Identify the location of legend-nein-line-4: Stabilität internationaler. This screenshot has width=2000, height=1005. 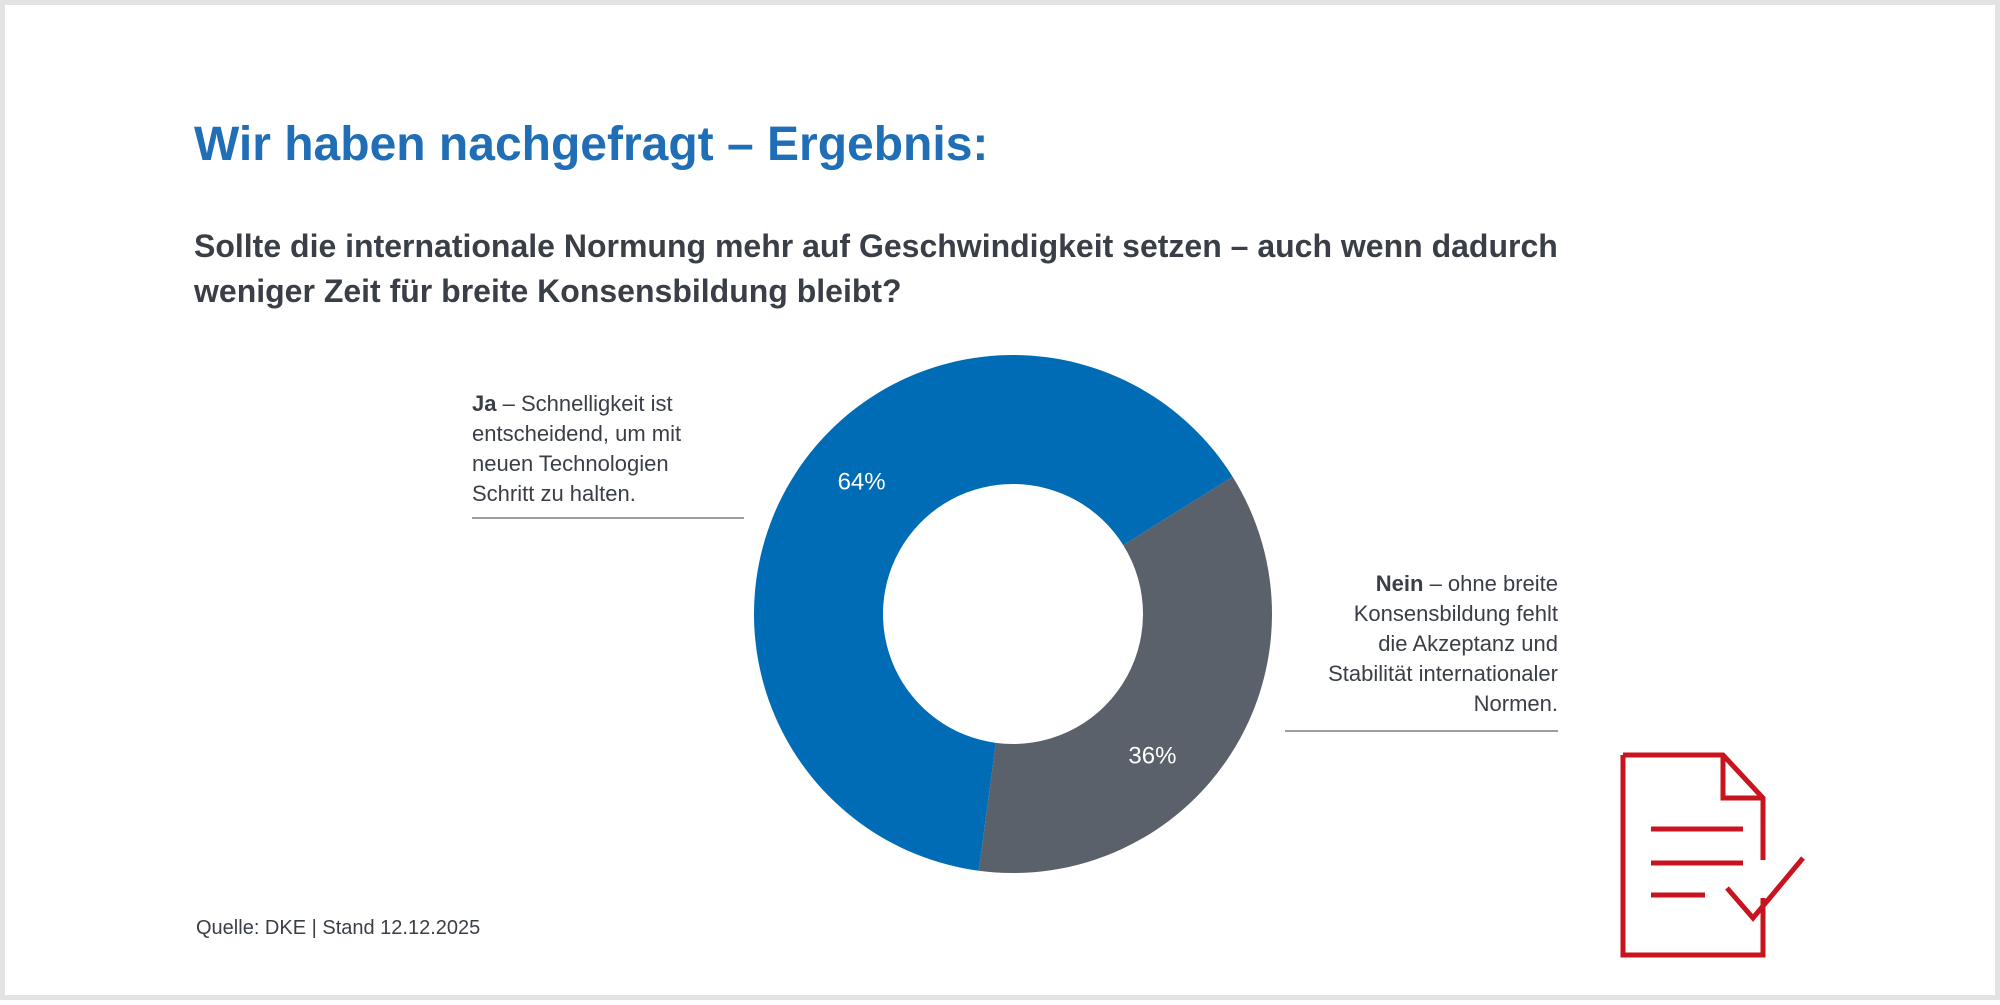
(1443, 673).